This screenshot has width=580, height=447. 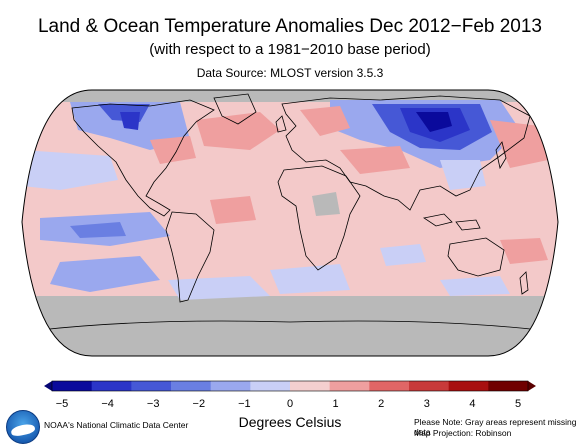 What do you see at coordinates (107, 404) in the screenshot?
I see `colorbar-tick-label: −4` at bounding box center [107, 404].